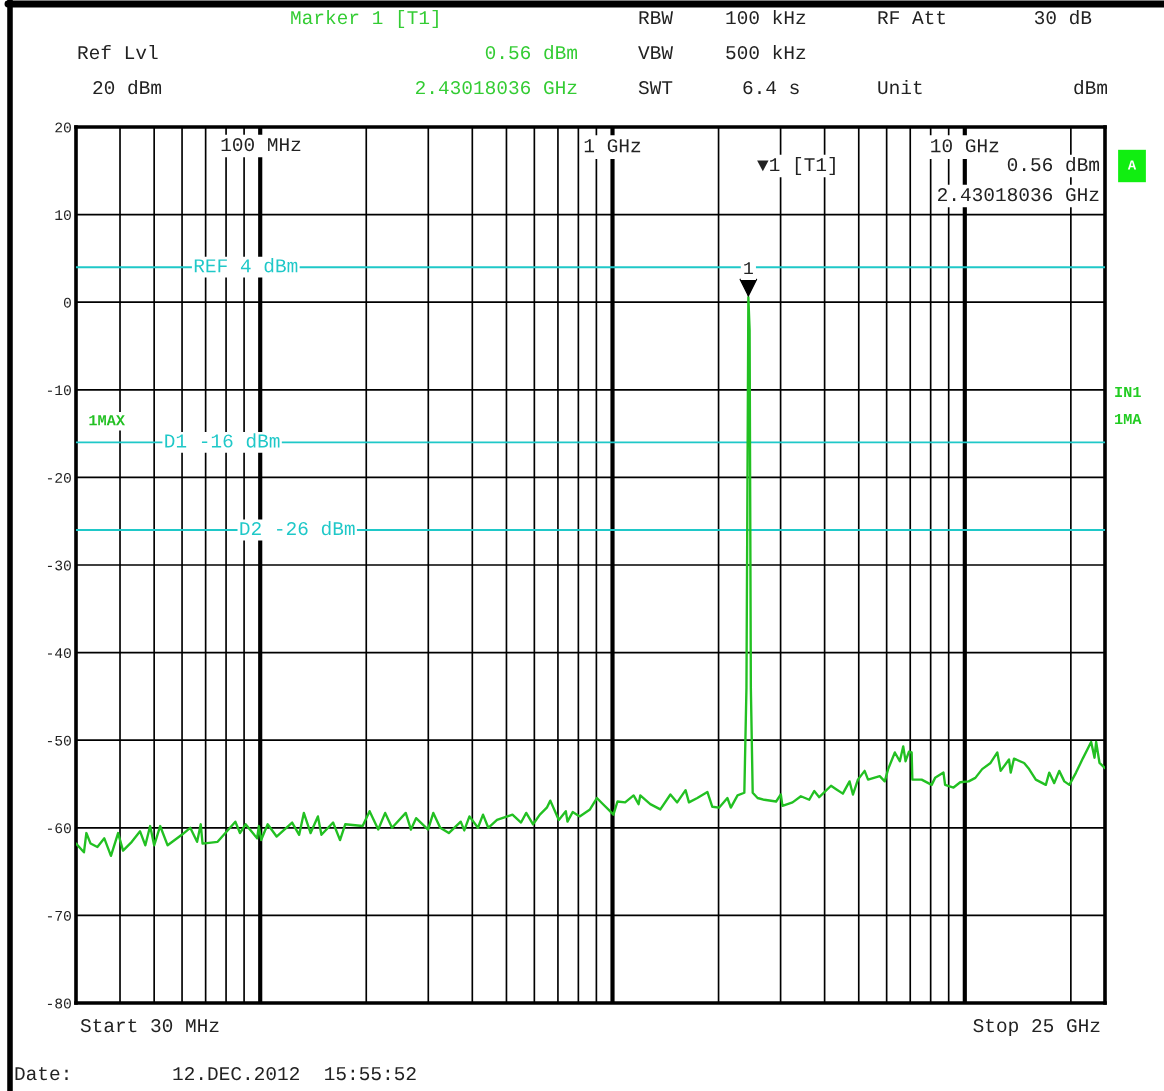  Describe the element at coordinates (59, 740) in the screenshot. I see `y-tick-label: -50` at that location.